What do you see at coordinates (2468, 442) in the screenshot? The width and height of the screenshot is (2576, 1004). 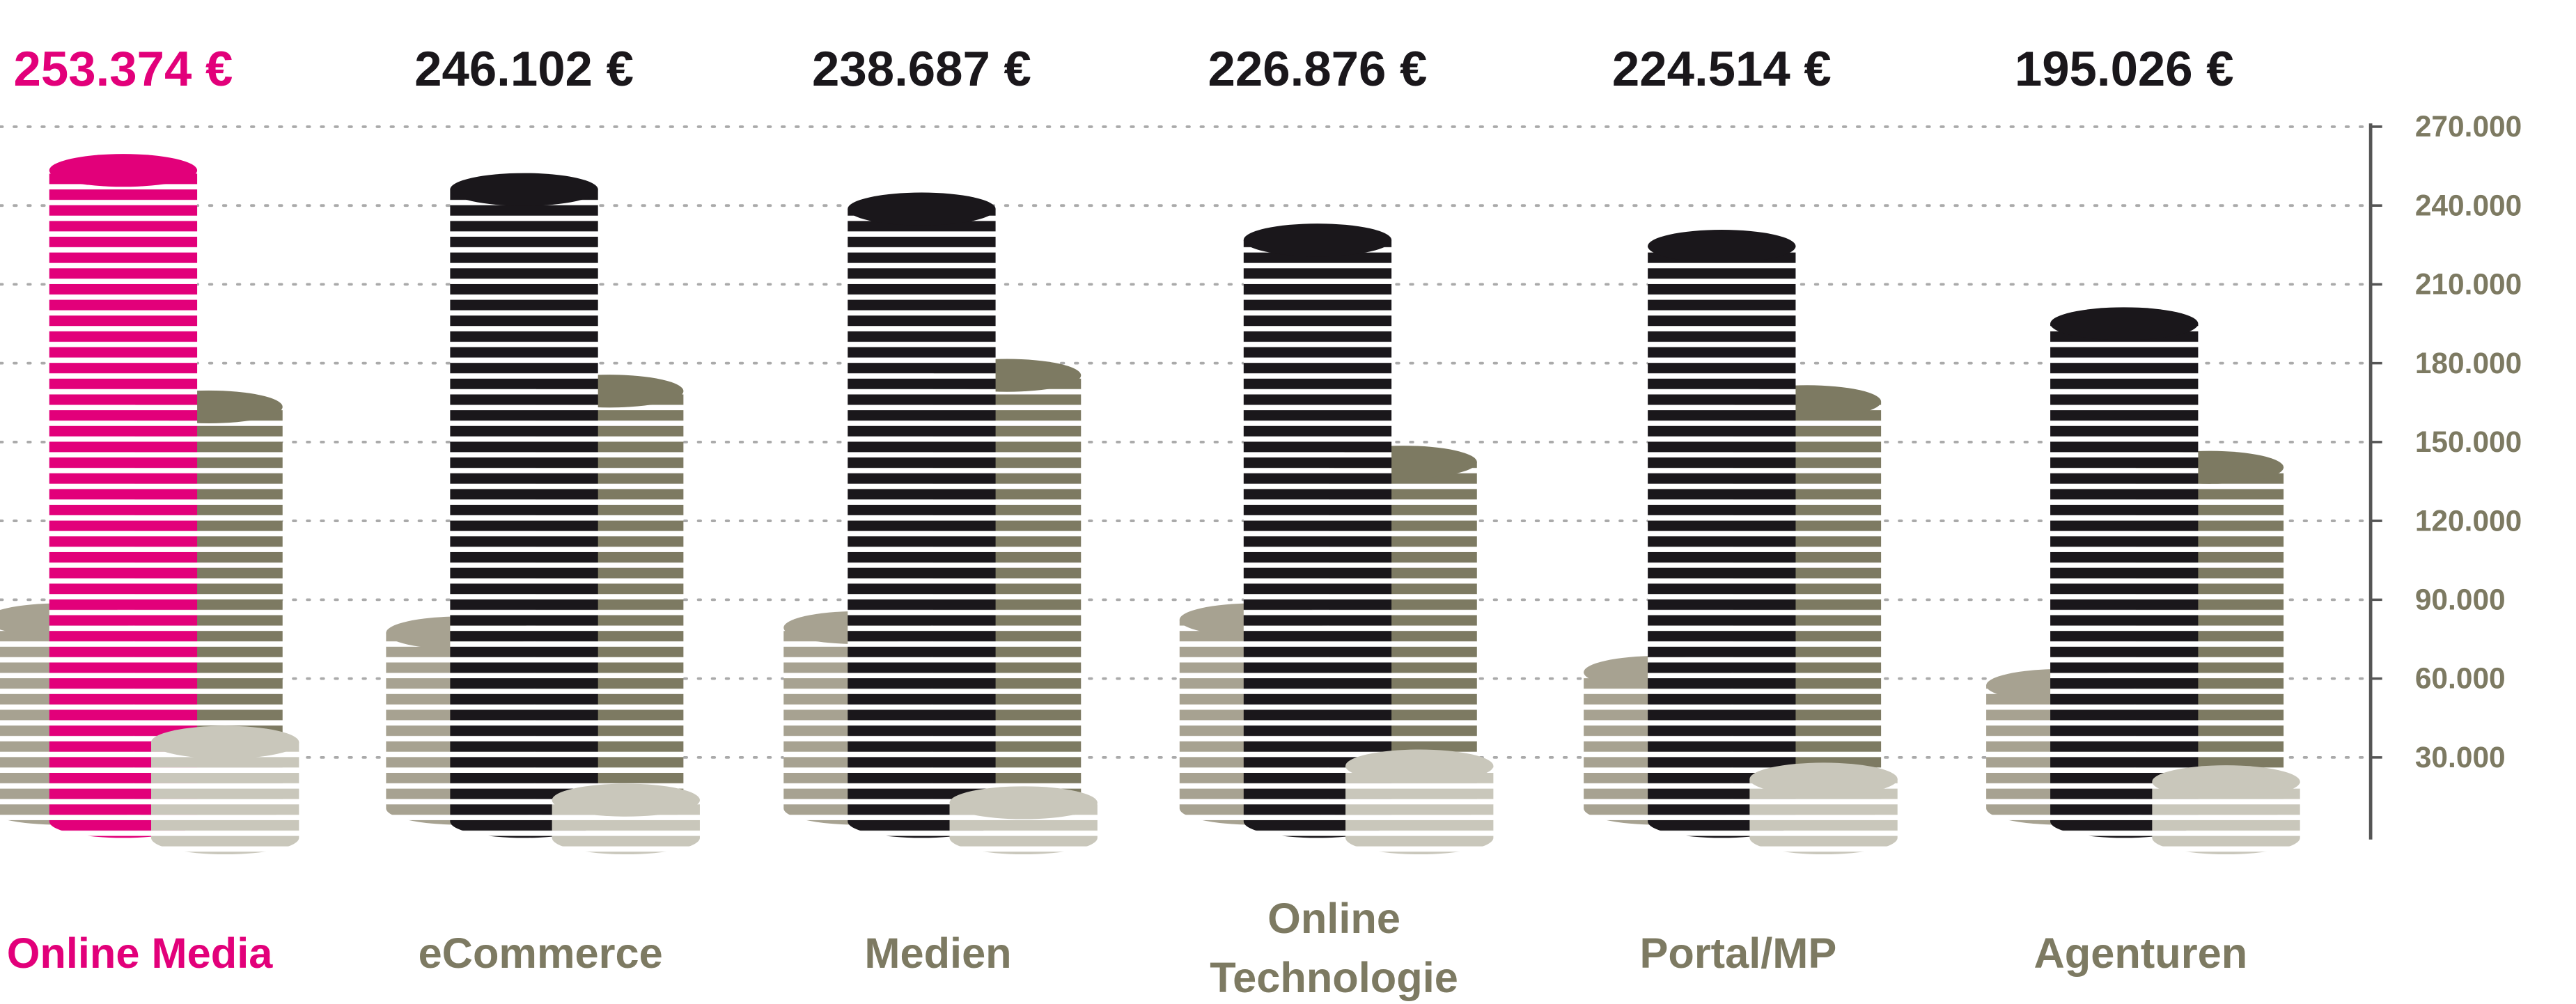 I see `y-tick-label: 150.000` at bounding box center [2468, 442].